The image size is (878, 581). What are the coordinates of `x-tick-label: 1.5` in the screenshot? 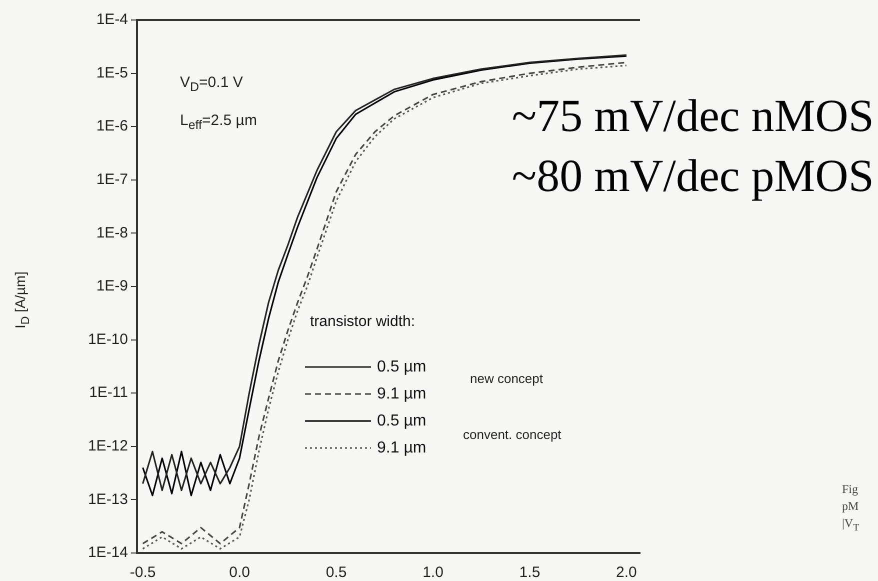 It's located at (529, 572).